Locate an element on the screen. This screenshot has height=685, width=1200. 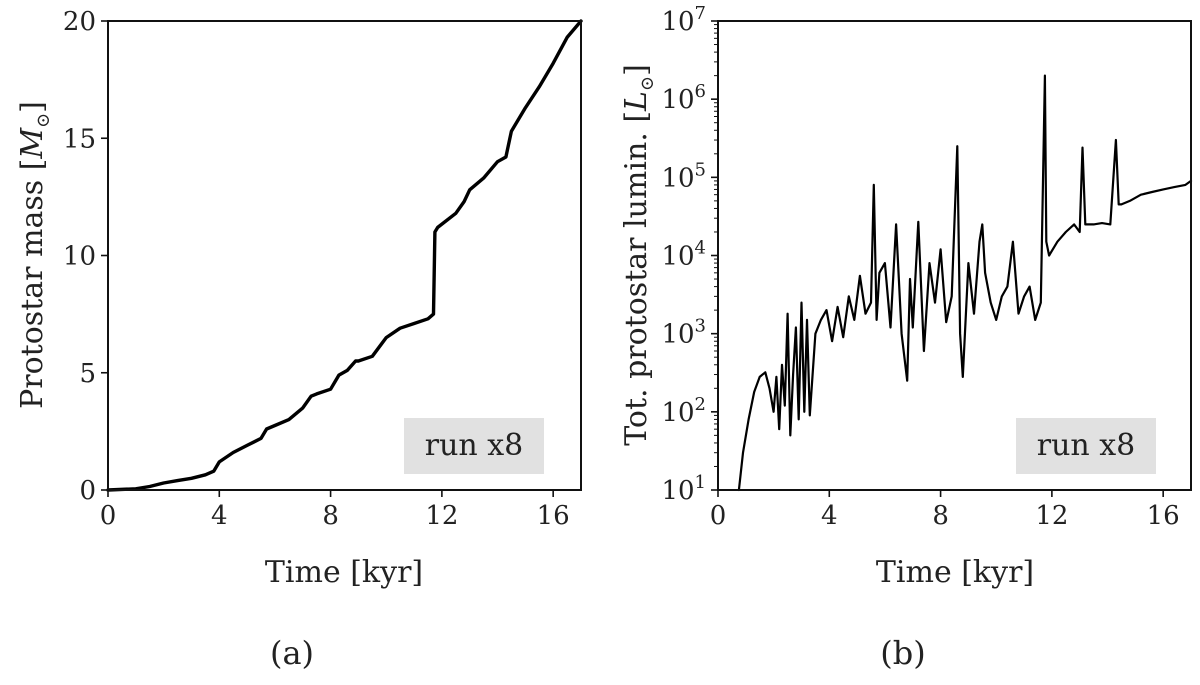
luminosity-x-tick-label: 12 is located at coordinates (1051, 516).